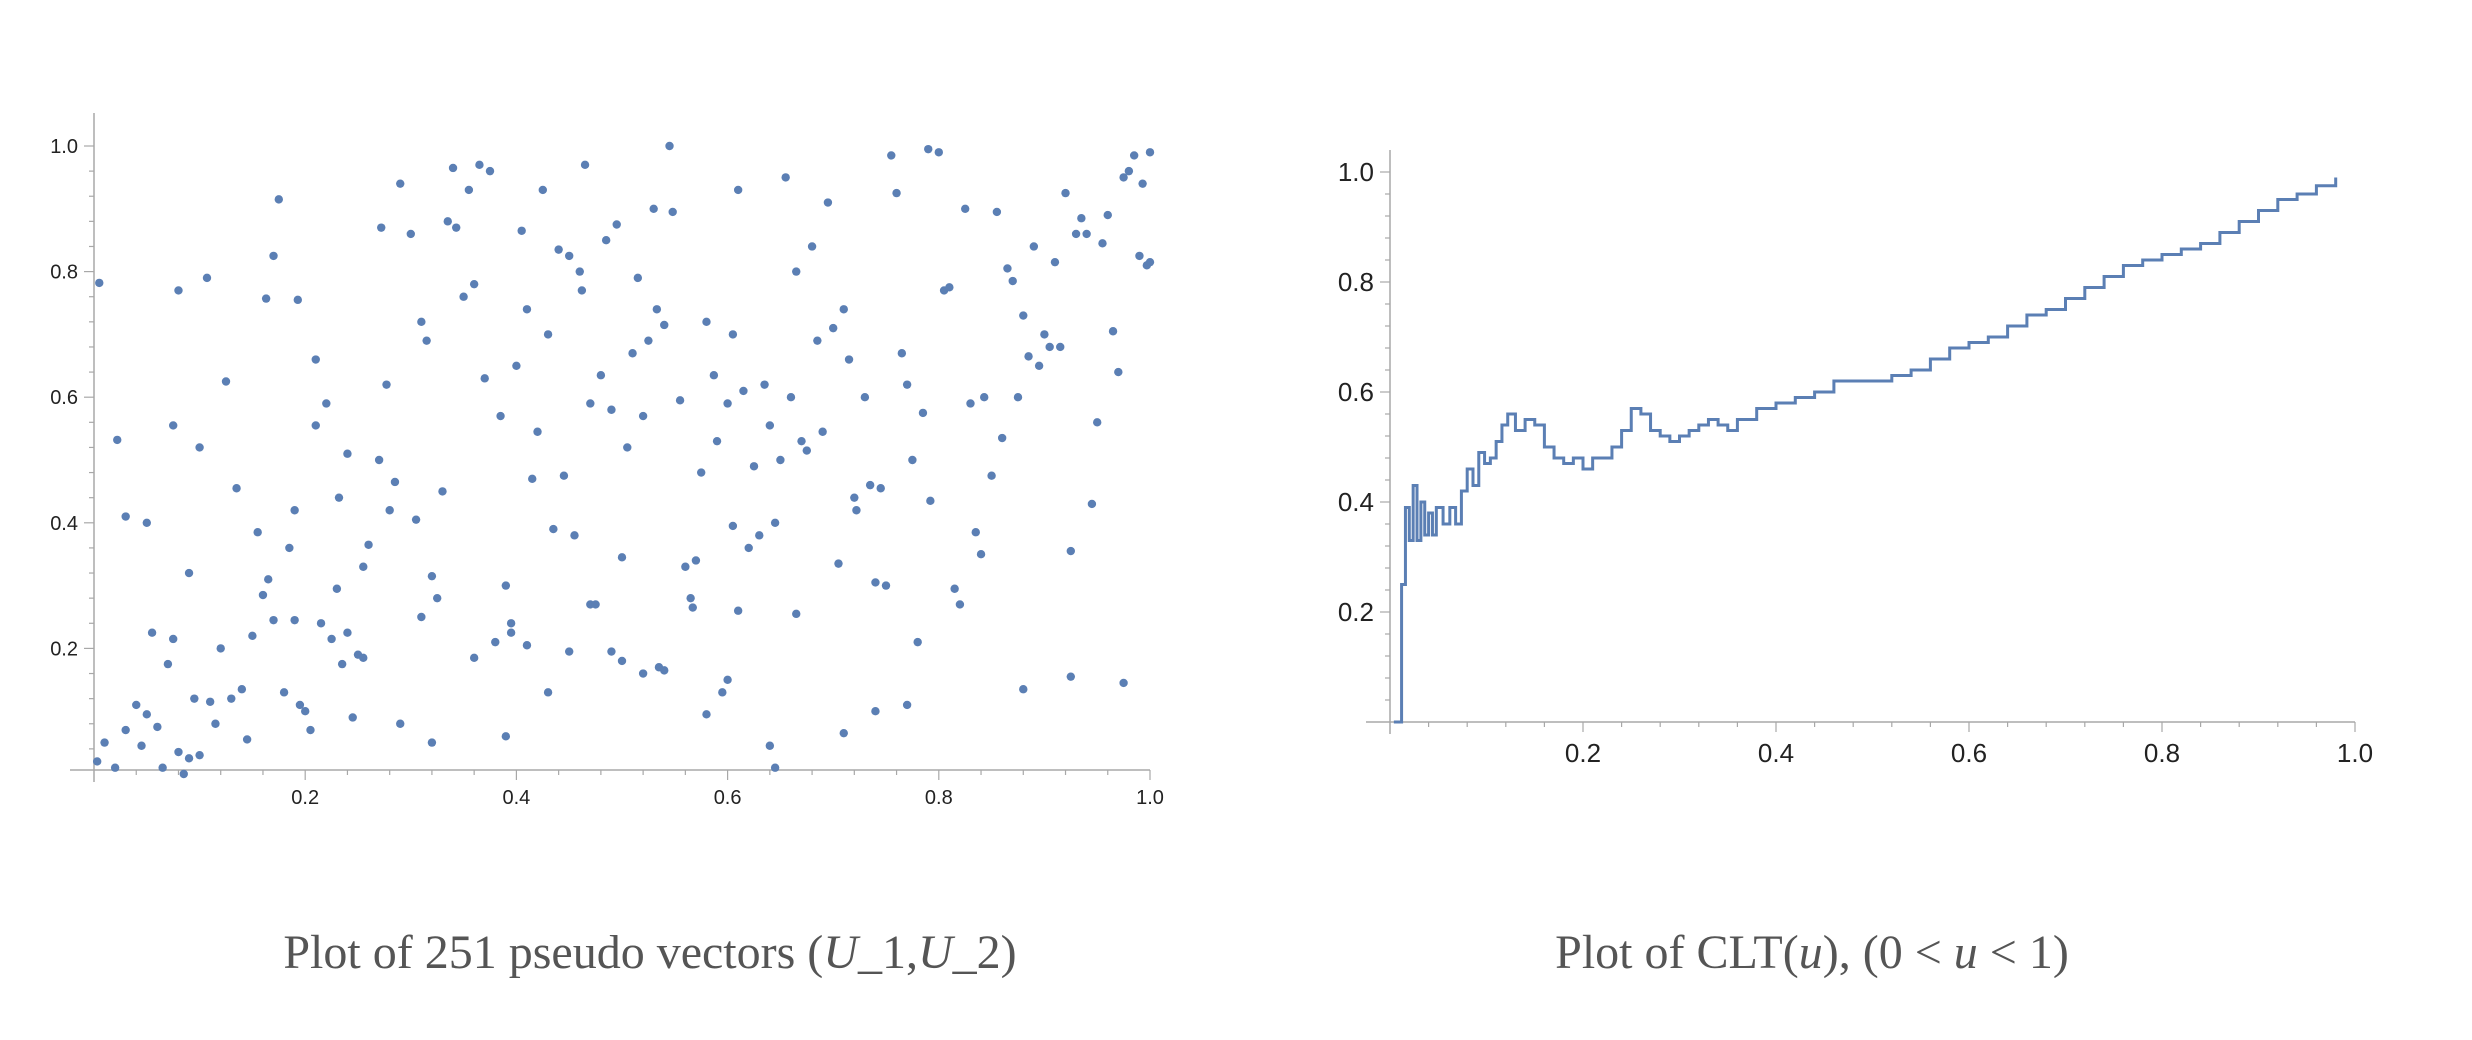  I want to click on x-tick-label: 0.4, so click(516, 798).